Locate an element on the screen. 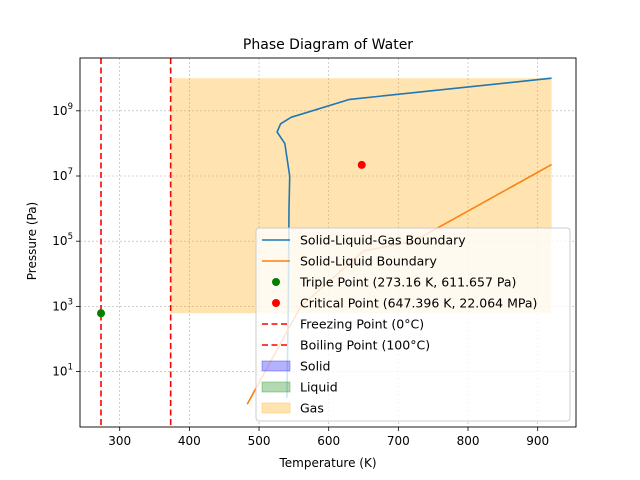  point-triple-point is located at coordinates (101, 313).